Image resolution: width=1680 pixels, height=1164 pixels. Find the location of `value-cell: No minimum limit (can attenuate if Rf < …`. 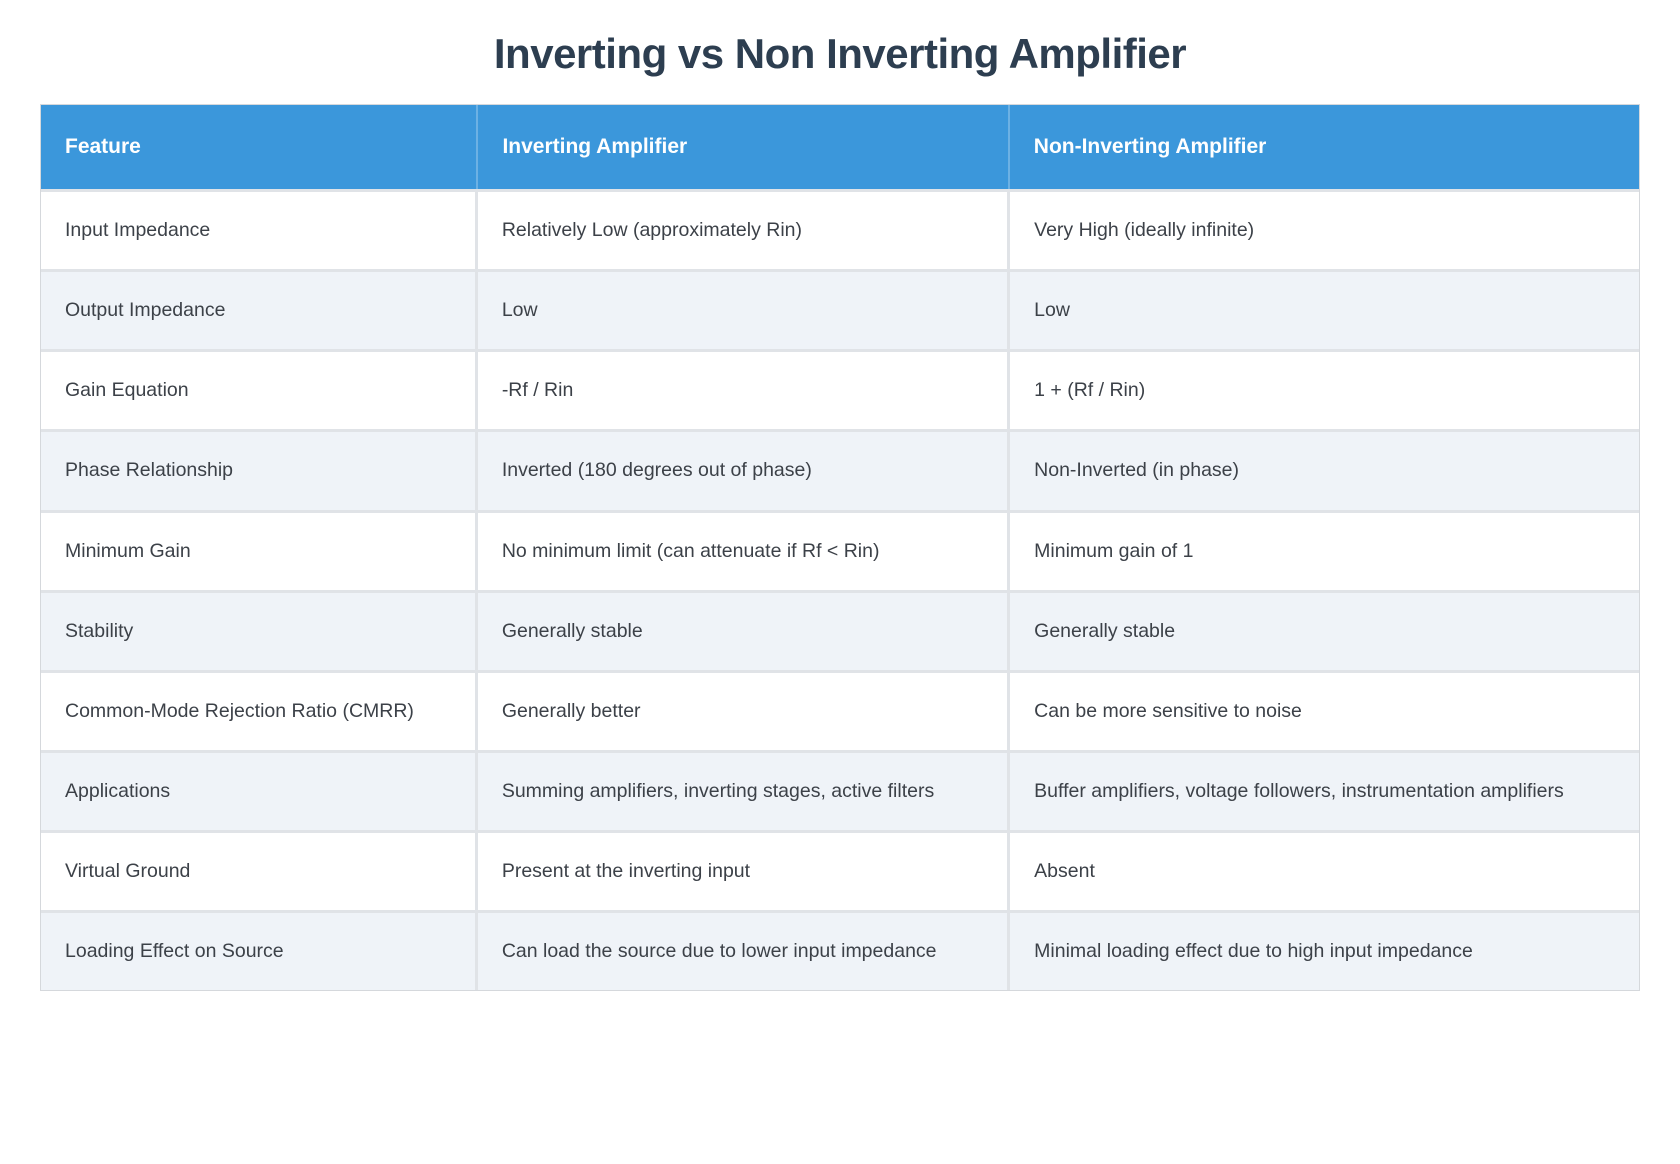

value-cell: No minimum limit (can attenuate if Rf < … is located at coordinates (742, 551).